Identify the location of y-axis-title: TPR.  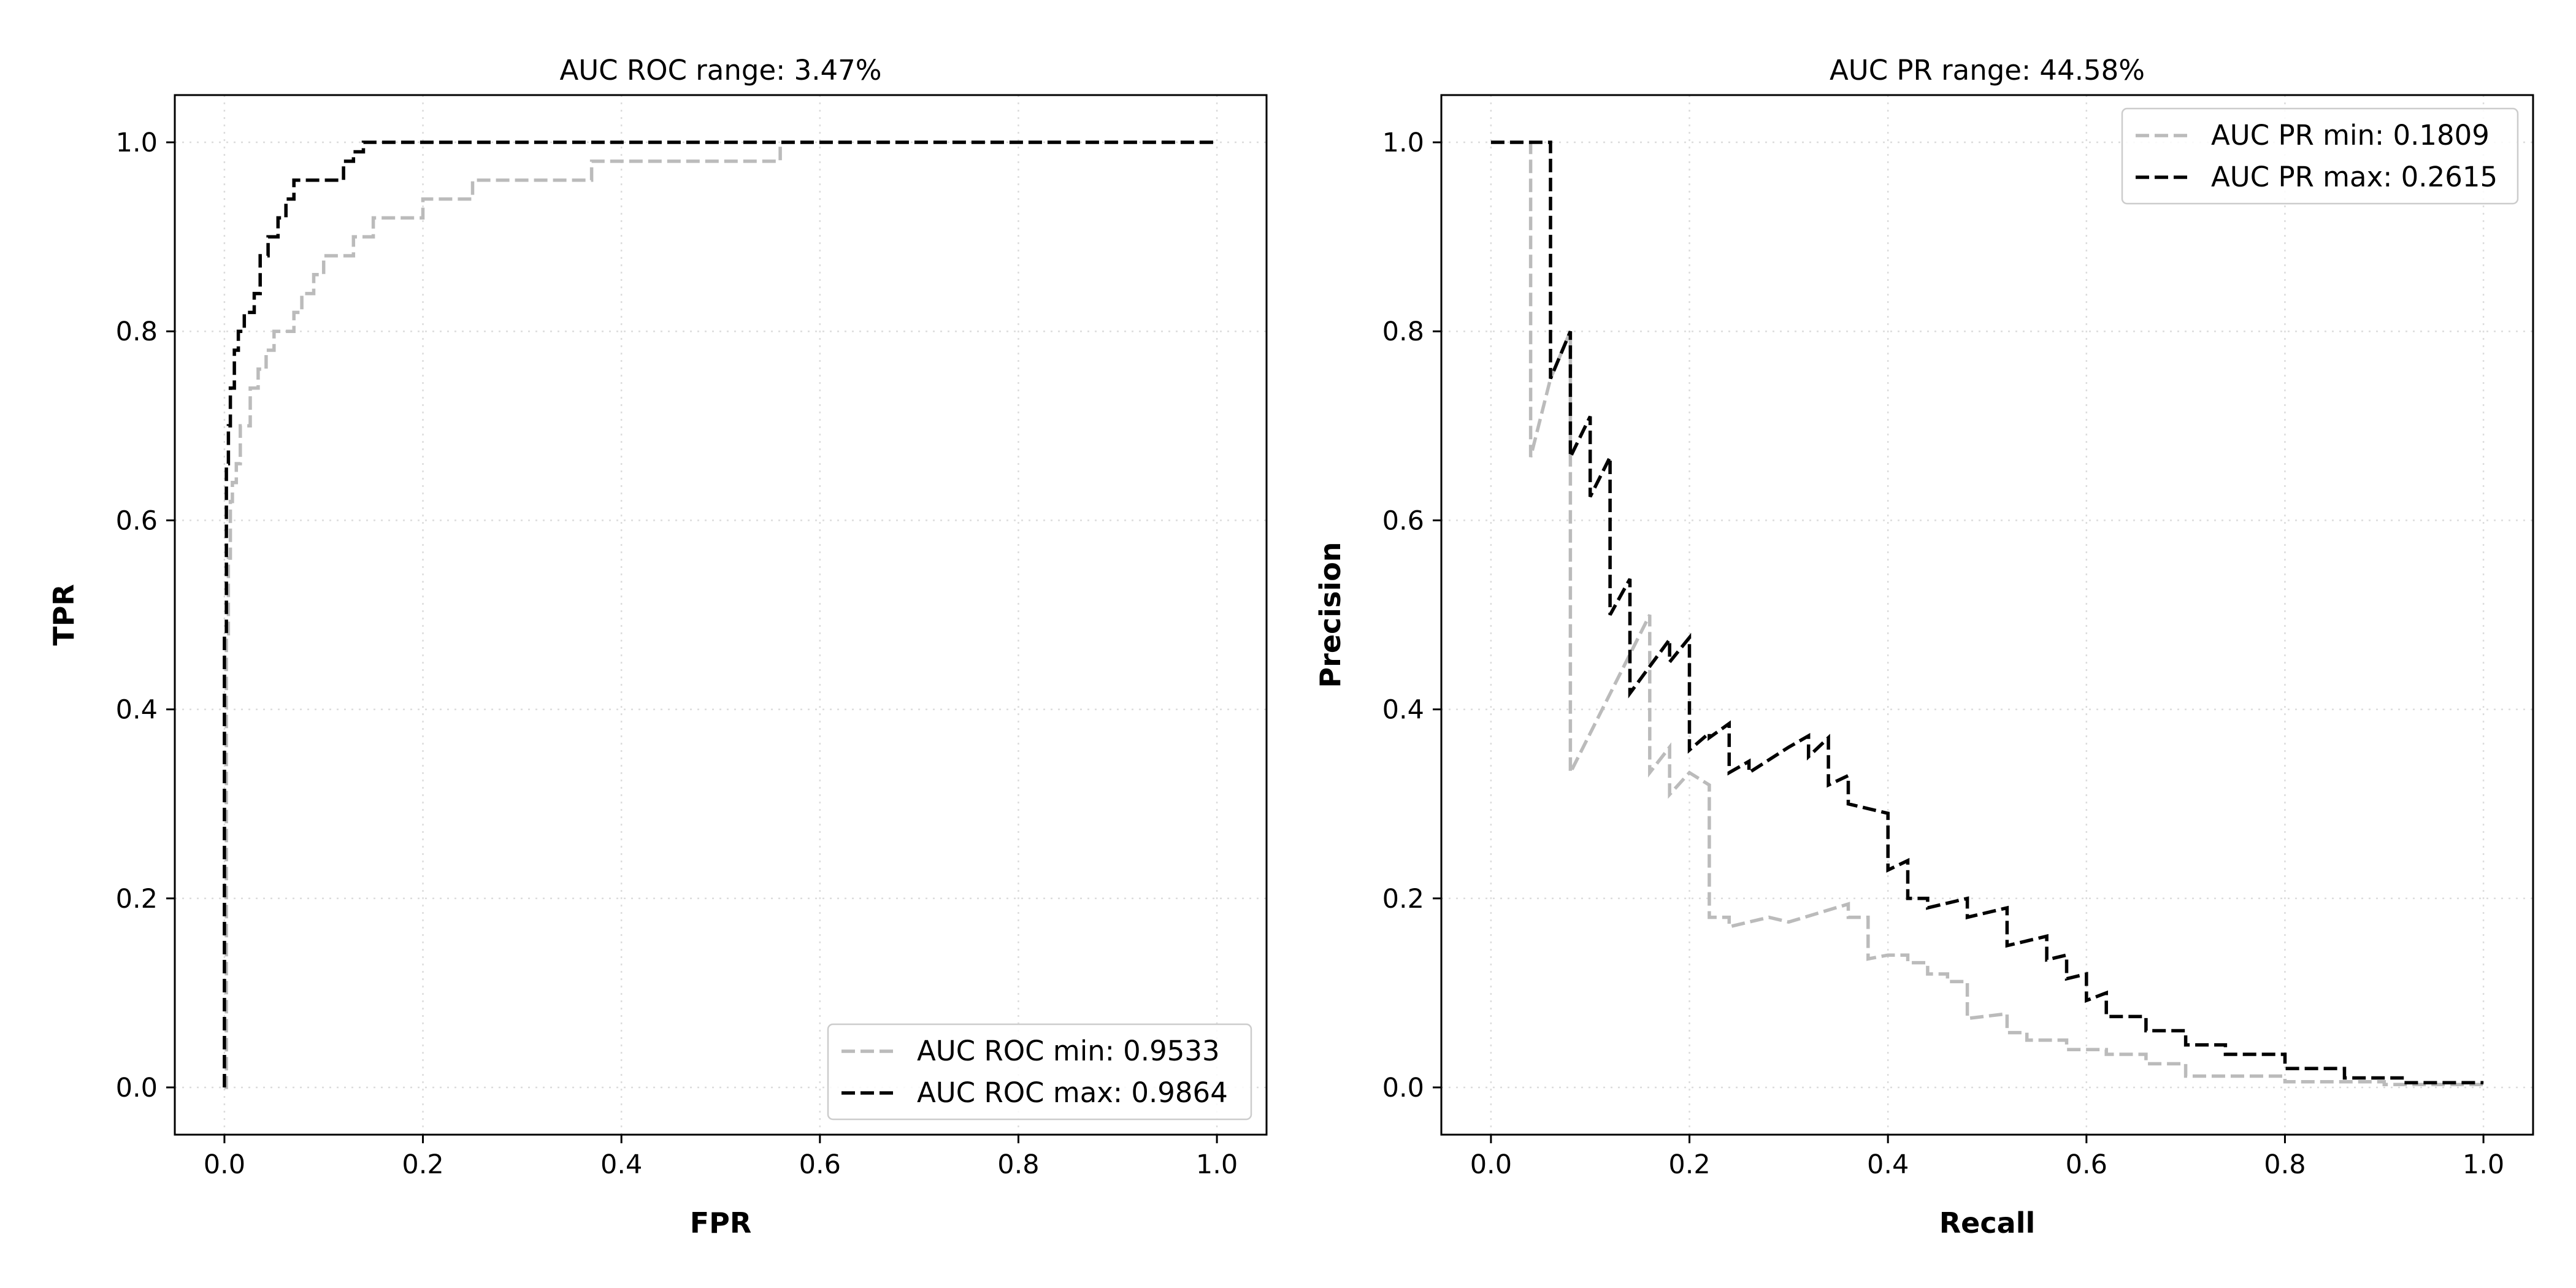
(63, 615).